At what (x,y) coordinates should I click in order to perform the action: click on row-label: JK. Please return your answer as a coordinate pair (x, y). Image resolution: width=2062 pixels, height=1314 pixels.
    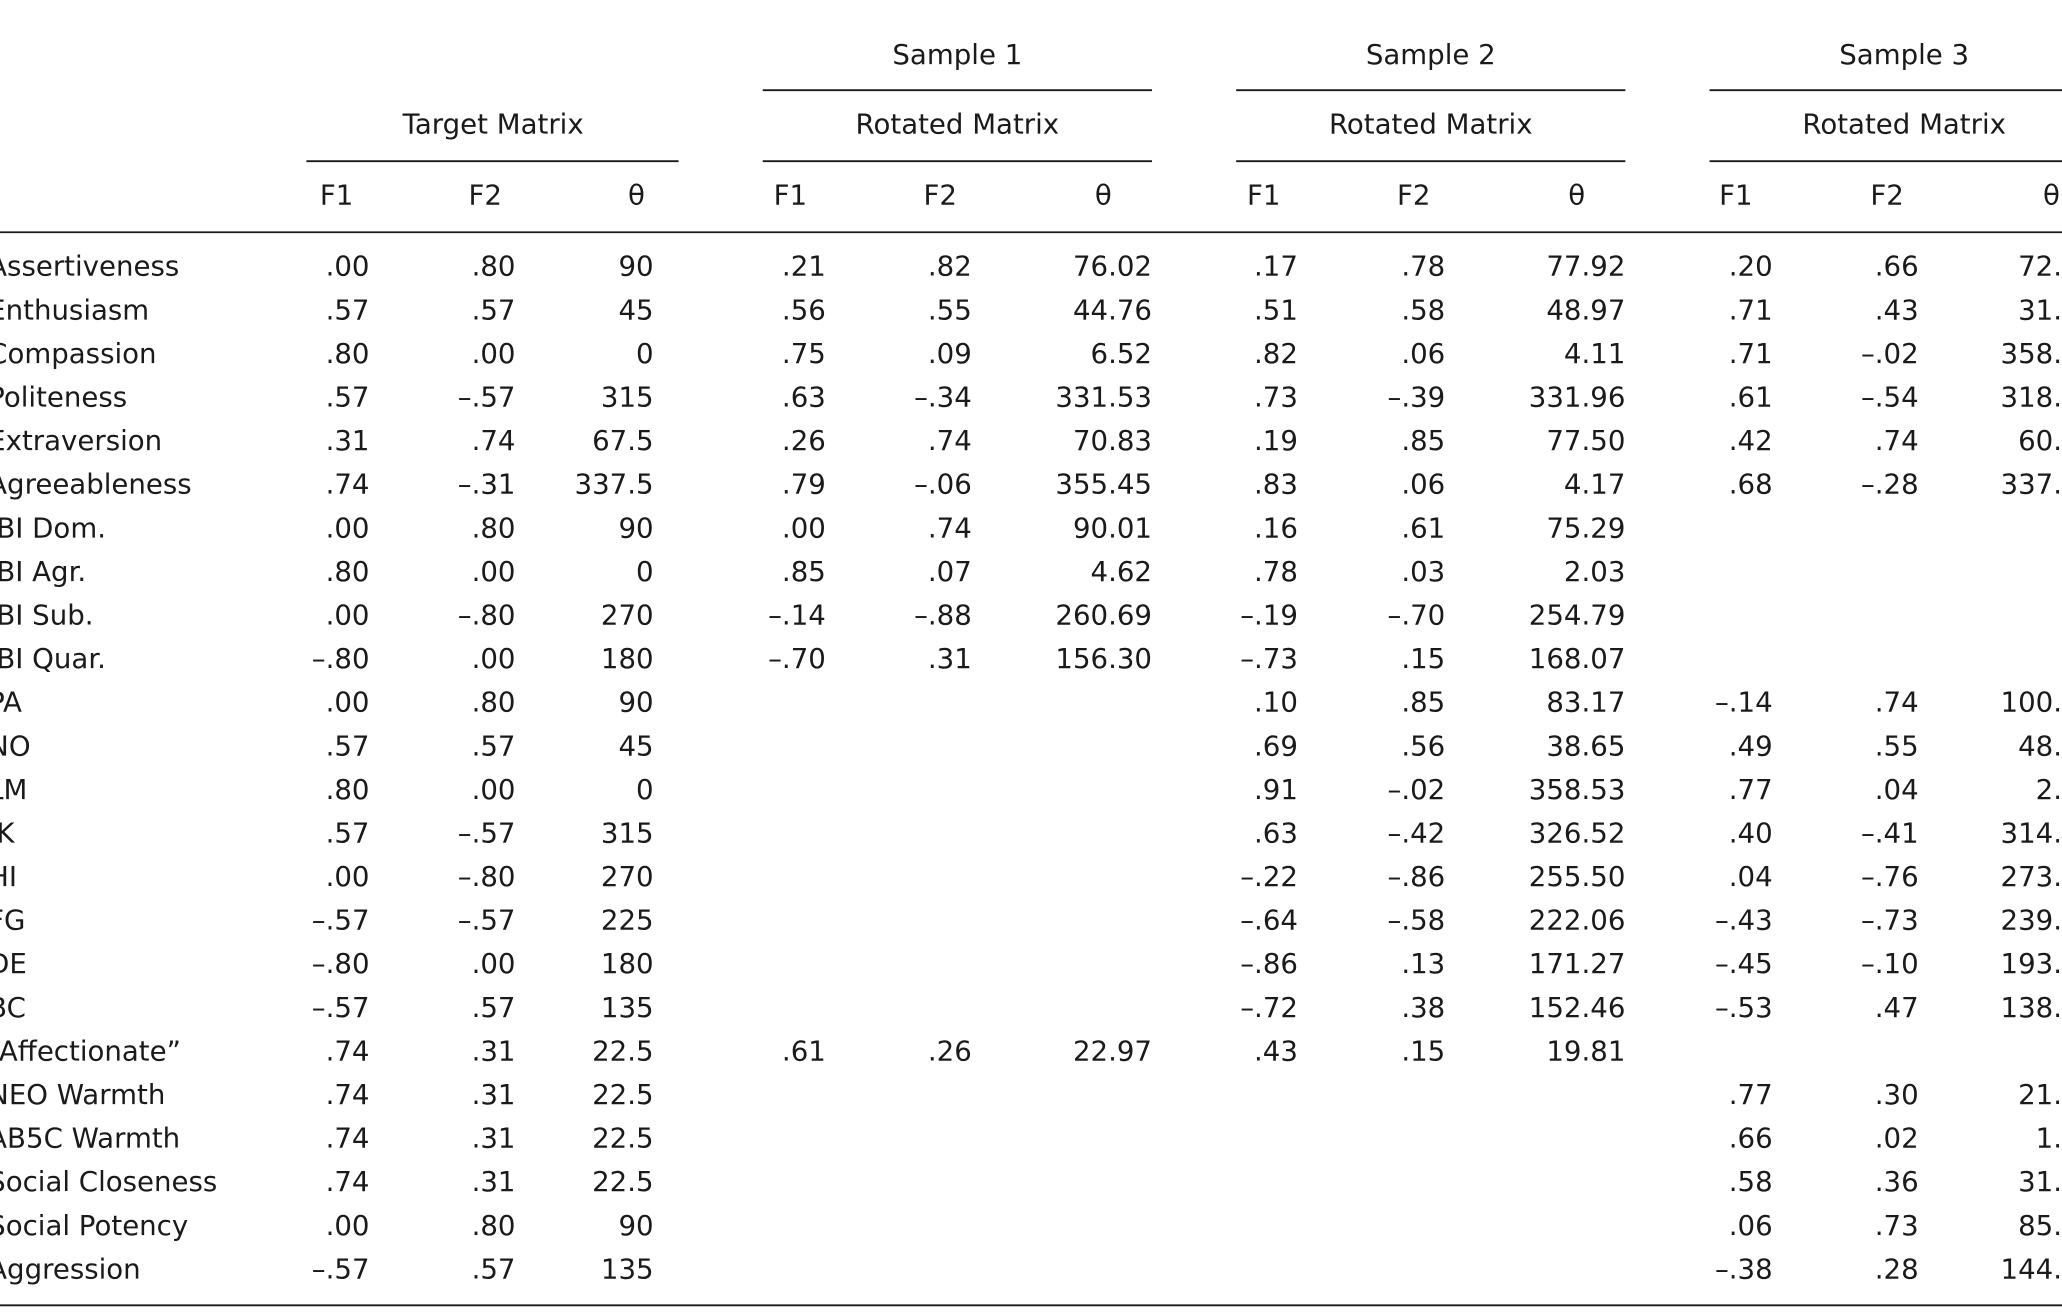
    Looking at the image, I should click on (7, 832).